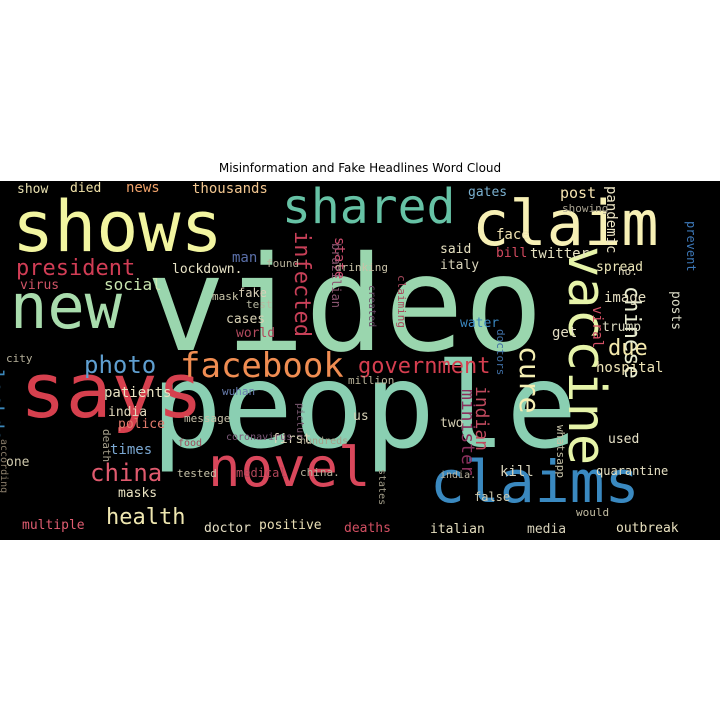 Image resolution: width=720 pixels, height=720 pixels. Describe the element at coordinates (141, 424) in the screenshot. I see `cloud-word: police` at that location.